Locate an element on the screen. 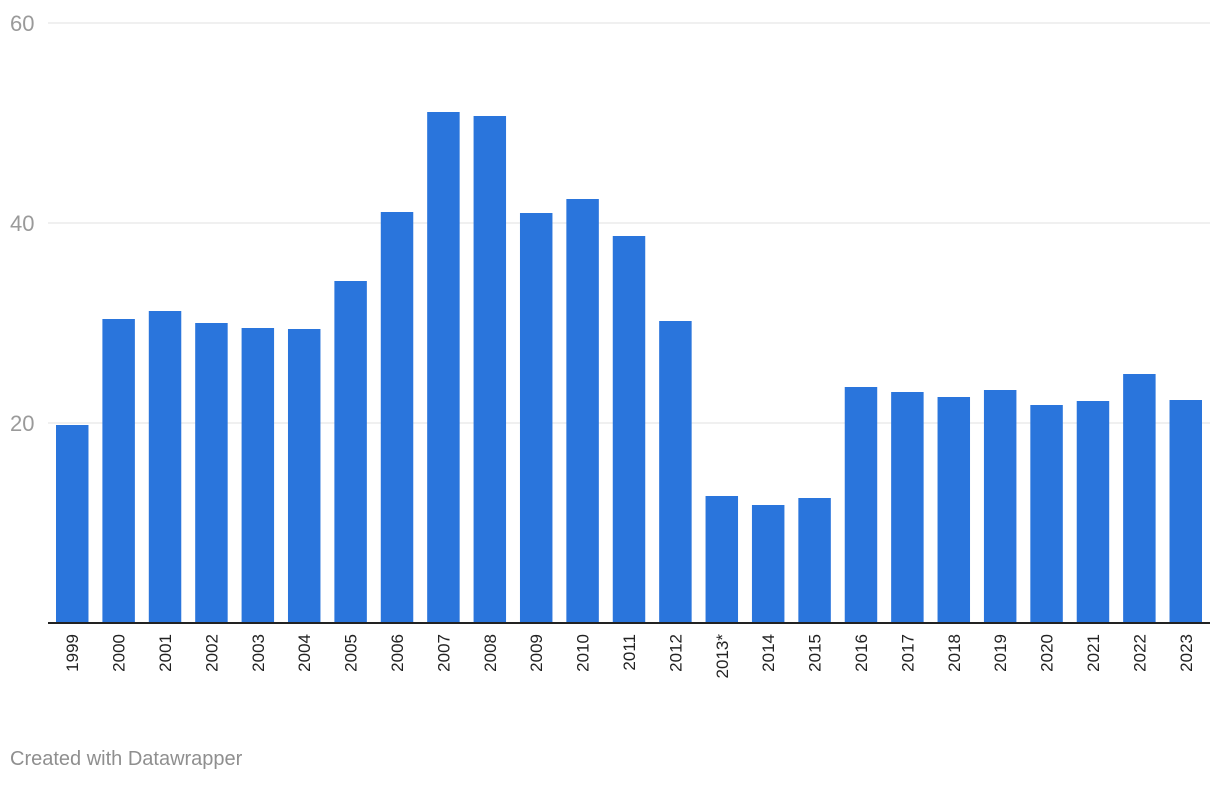  y-tick-label: 40 is located at coordinates (22, 223).